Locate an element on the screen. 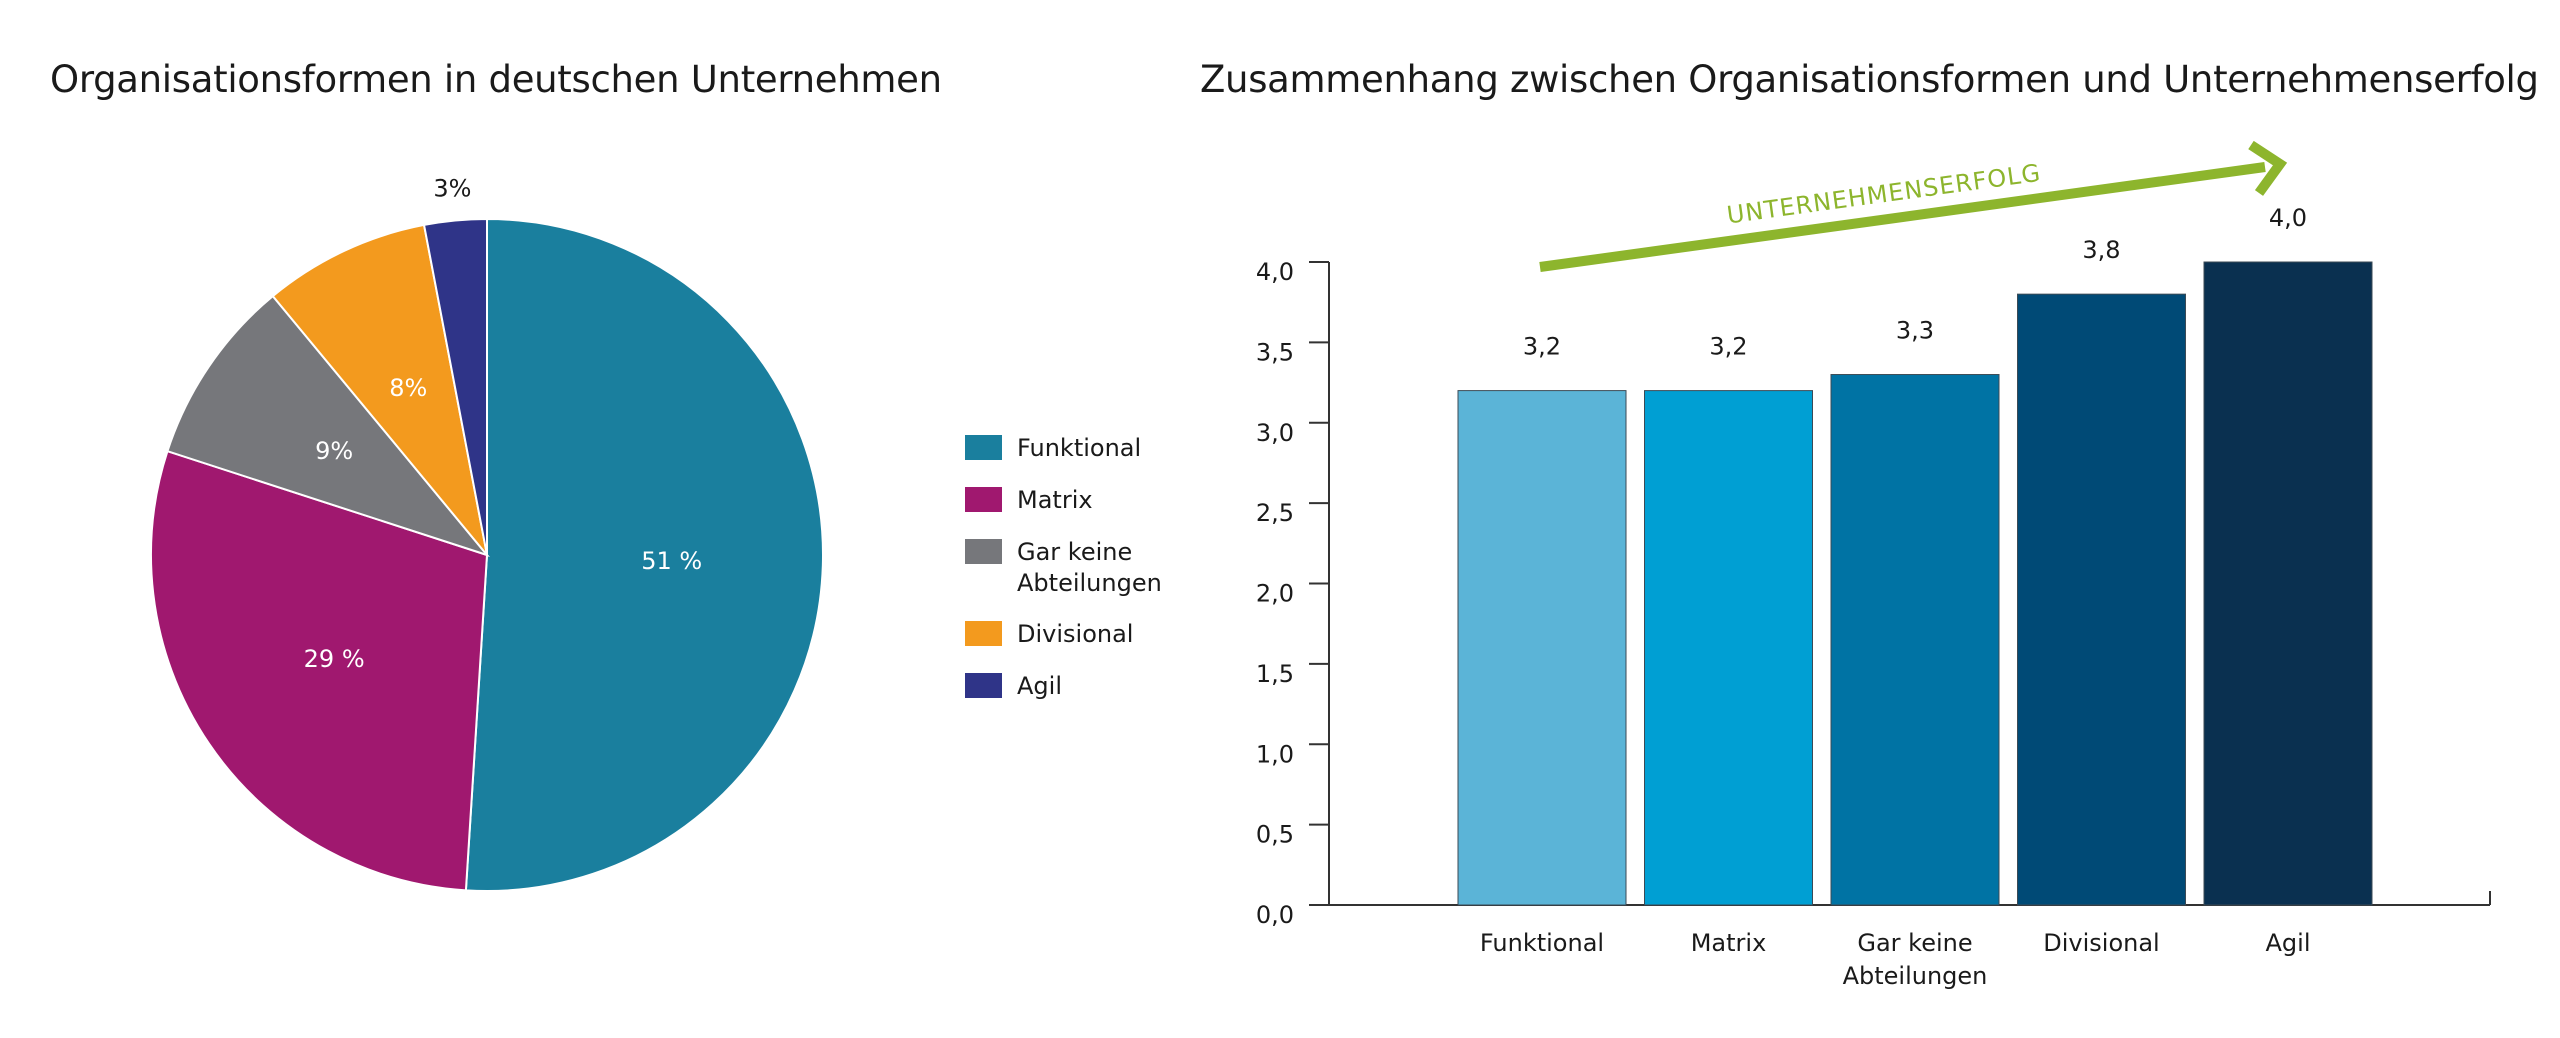  trend-arrow-head is located at coordinates (2268, 168).